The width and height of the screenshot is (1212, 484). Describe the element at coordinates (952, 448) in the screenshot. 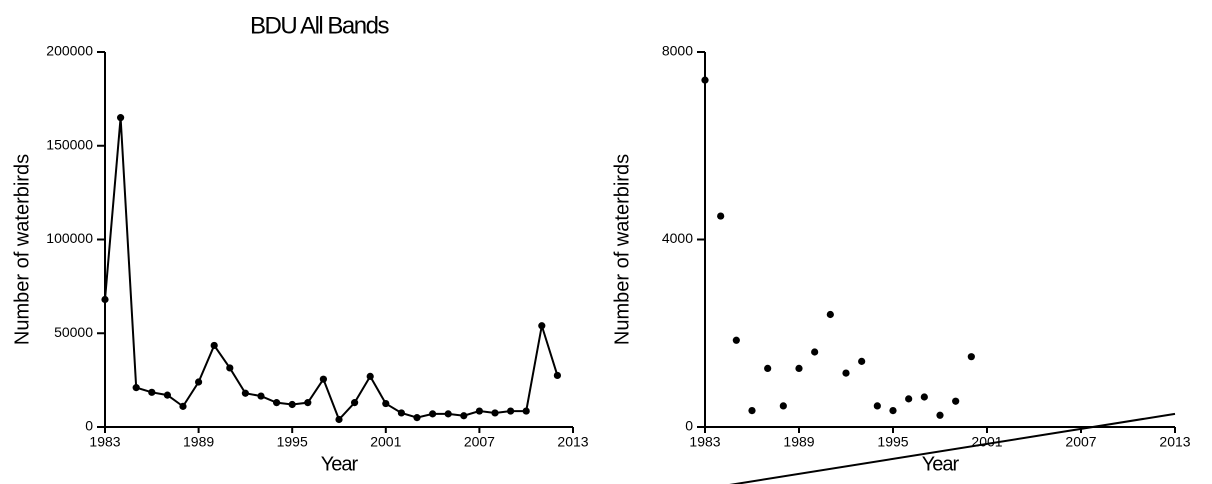

I see `trend-line` at that location.